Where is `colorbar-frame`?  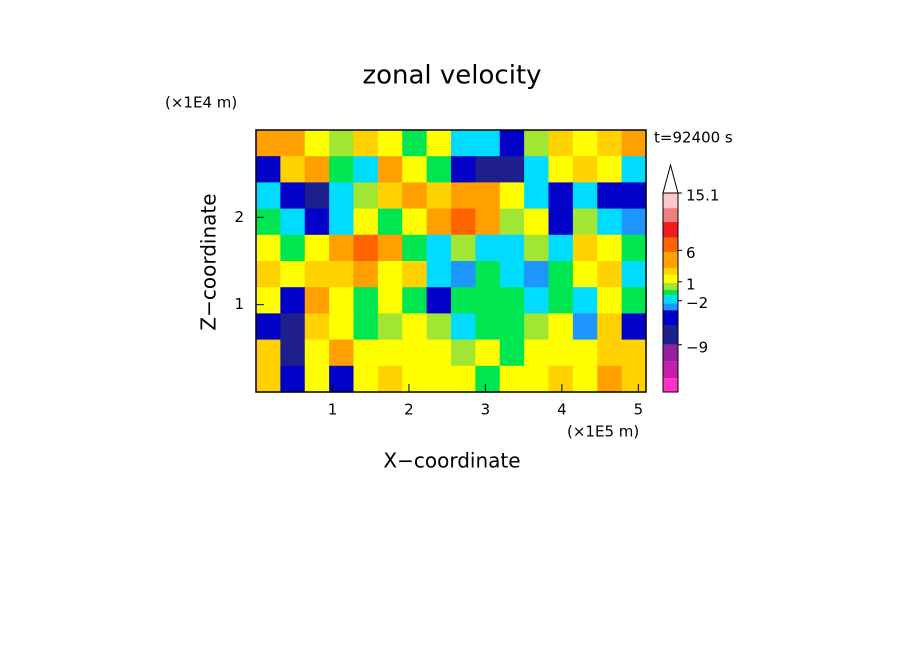
colorbar-frame is located at coordinates (670, 292).